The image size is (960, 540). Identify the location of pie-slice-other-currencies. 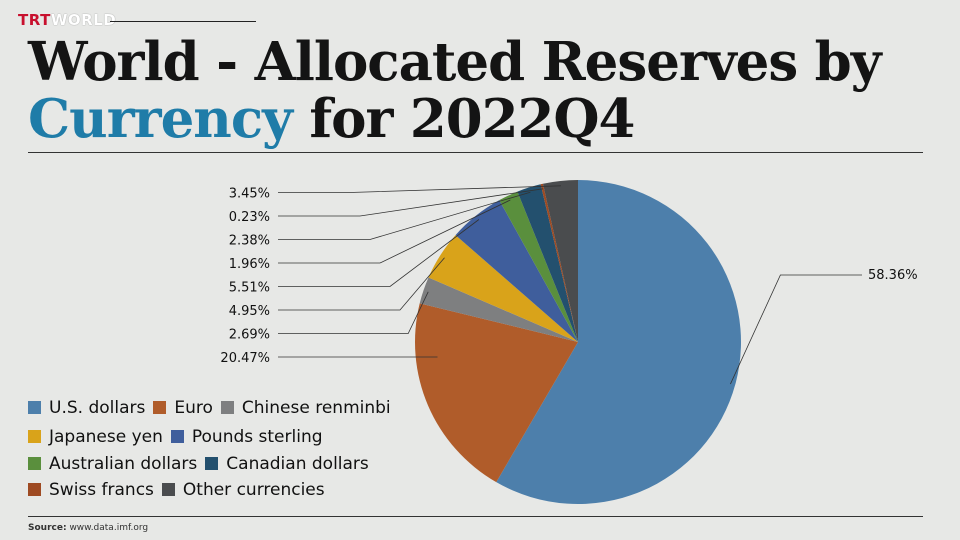
(560, 260).